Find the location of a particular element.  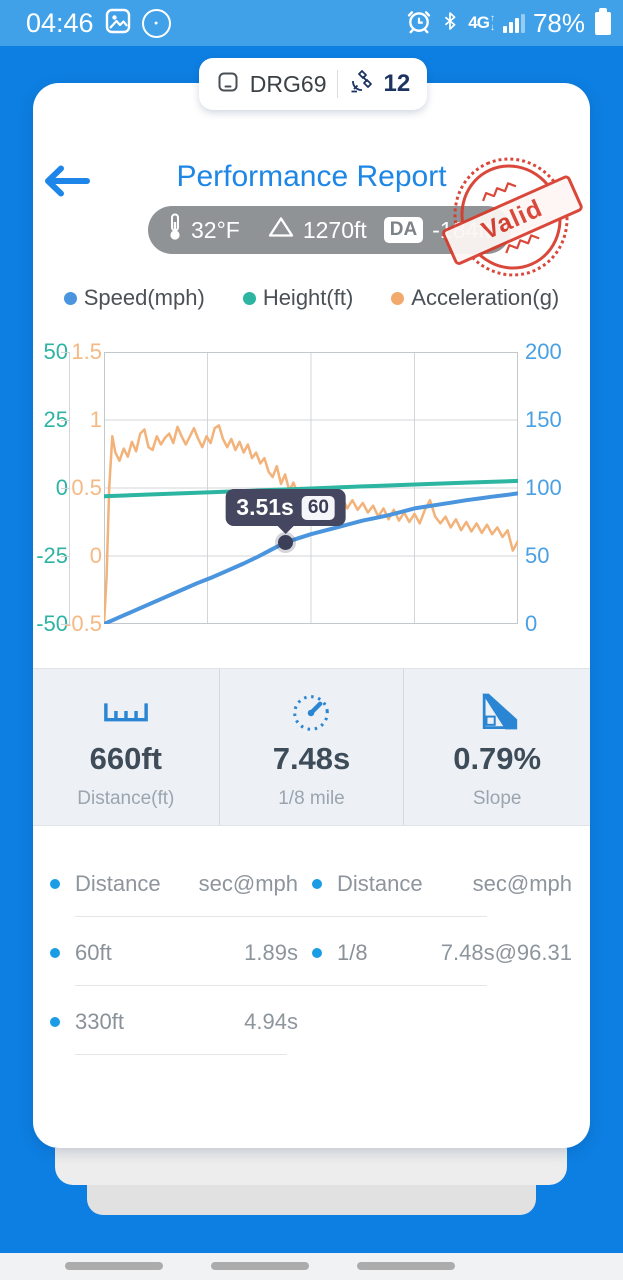

stat-label: 1/8 mile is located at coordinates (311, 798).